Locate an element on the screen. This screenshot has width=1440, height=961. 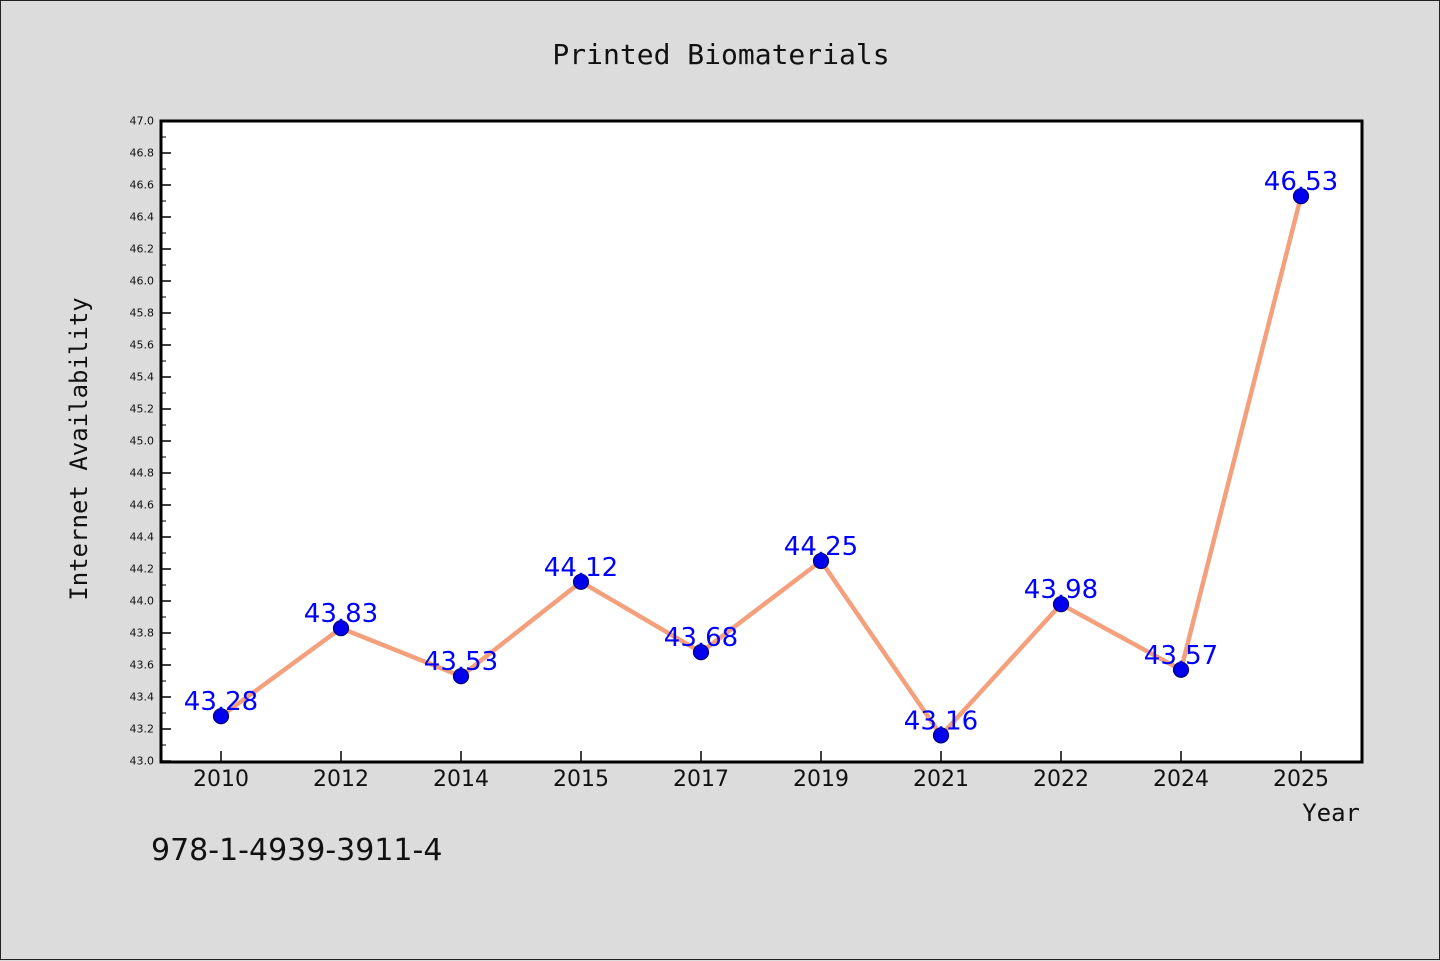
y-tick-label: 43.0 is located at coordinates (142, 761).